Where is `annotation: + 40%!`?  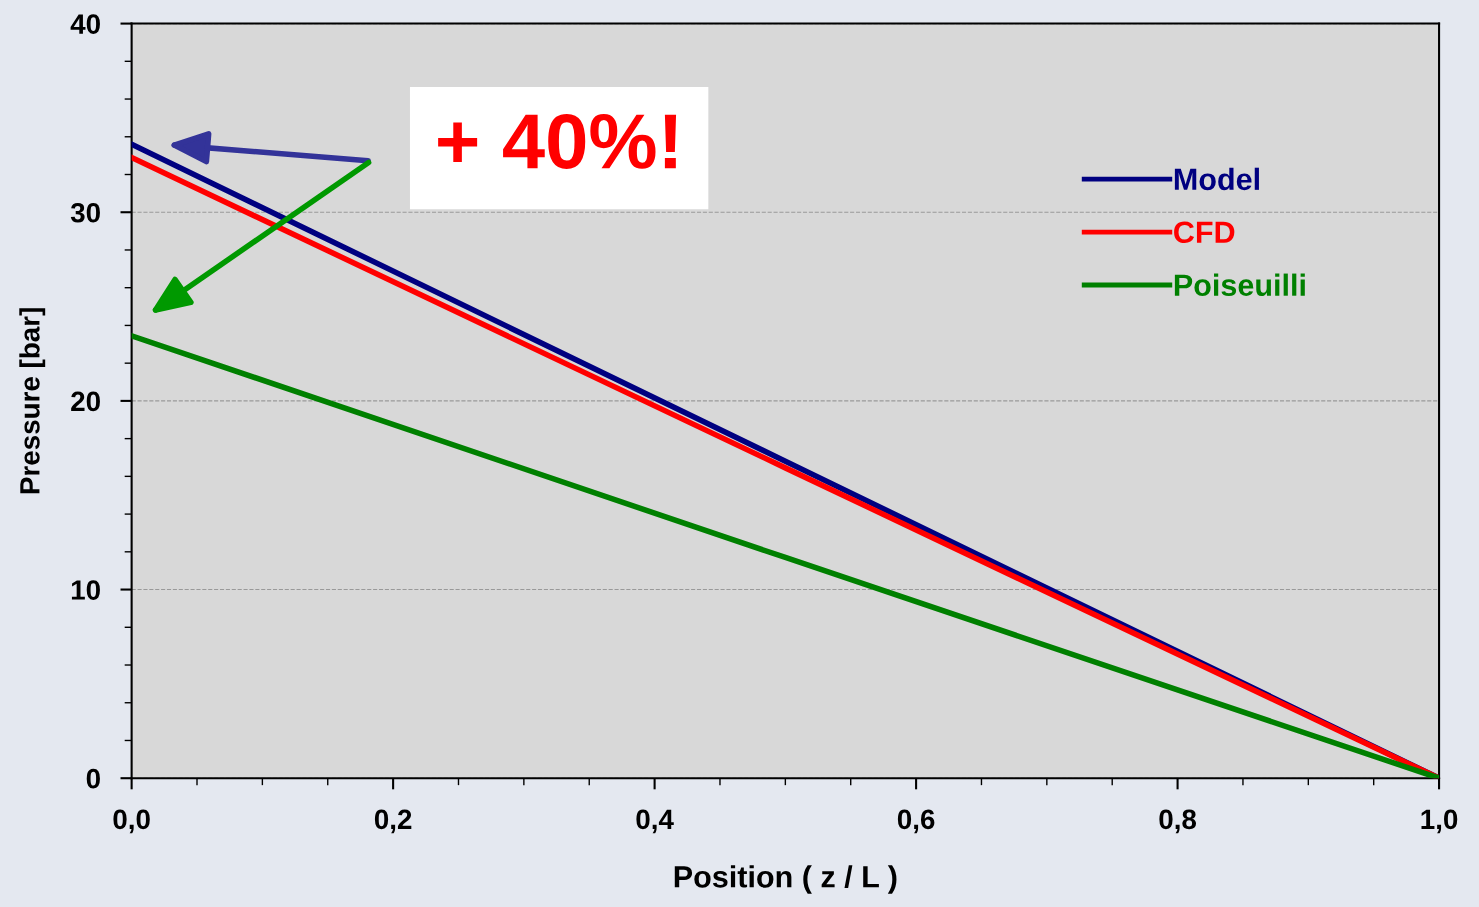 annotation: + 40%! is located at coordinates (557, 141).